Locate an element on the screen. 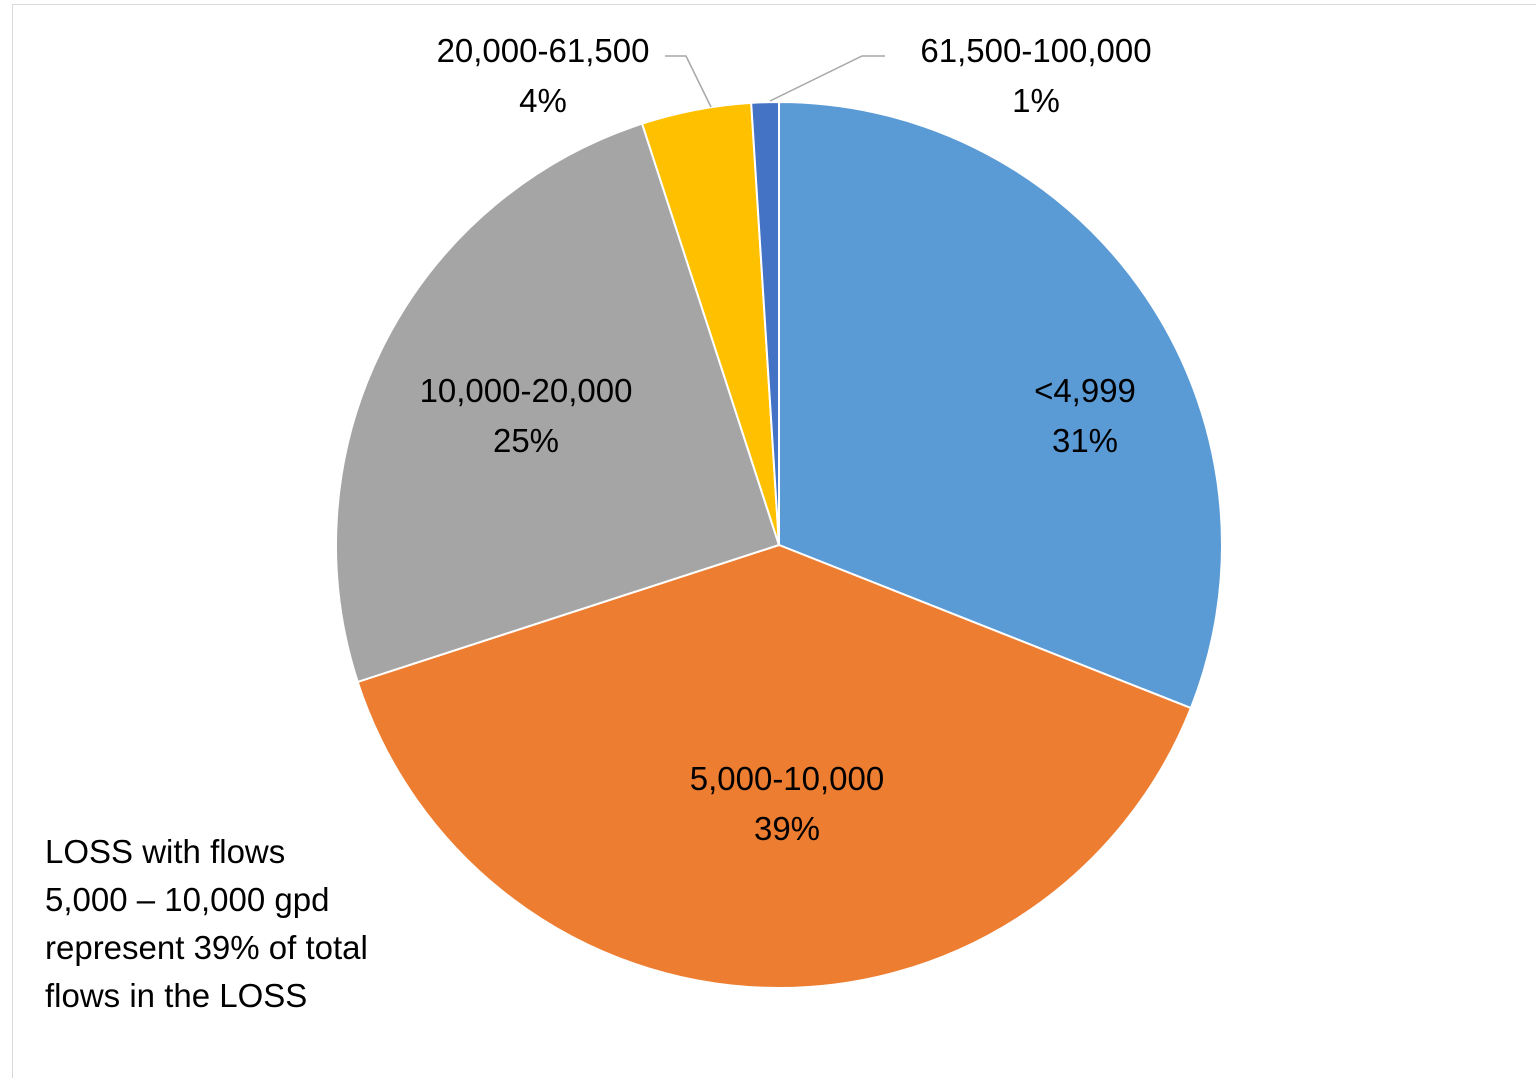 The height and width of the screenshot is (1078, 1536). slice-category-label: 20,000-61,500 is located at coordinates (543, 50).